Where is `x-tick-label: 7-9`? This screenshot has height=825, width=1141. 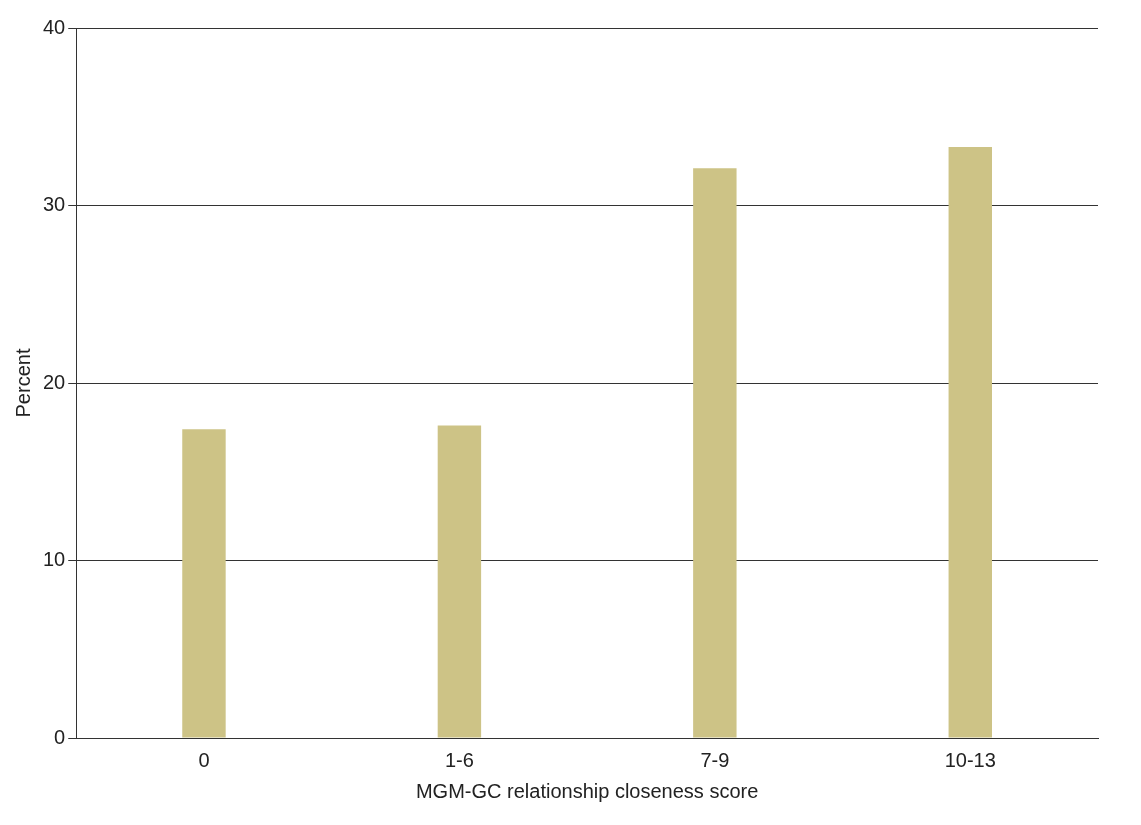
x-tick-label: 7-9 is located at coordinates (715, 759).